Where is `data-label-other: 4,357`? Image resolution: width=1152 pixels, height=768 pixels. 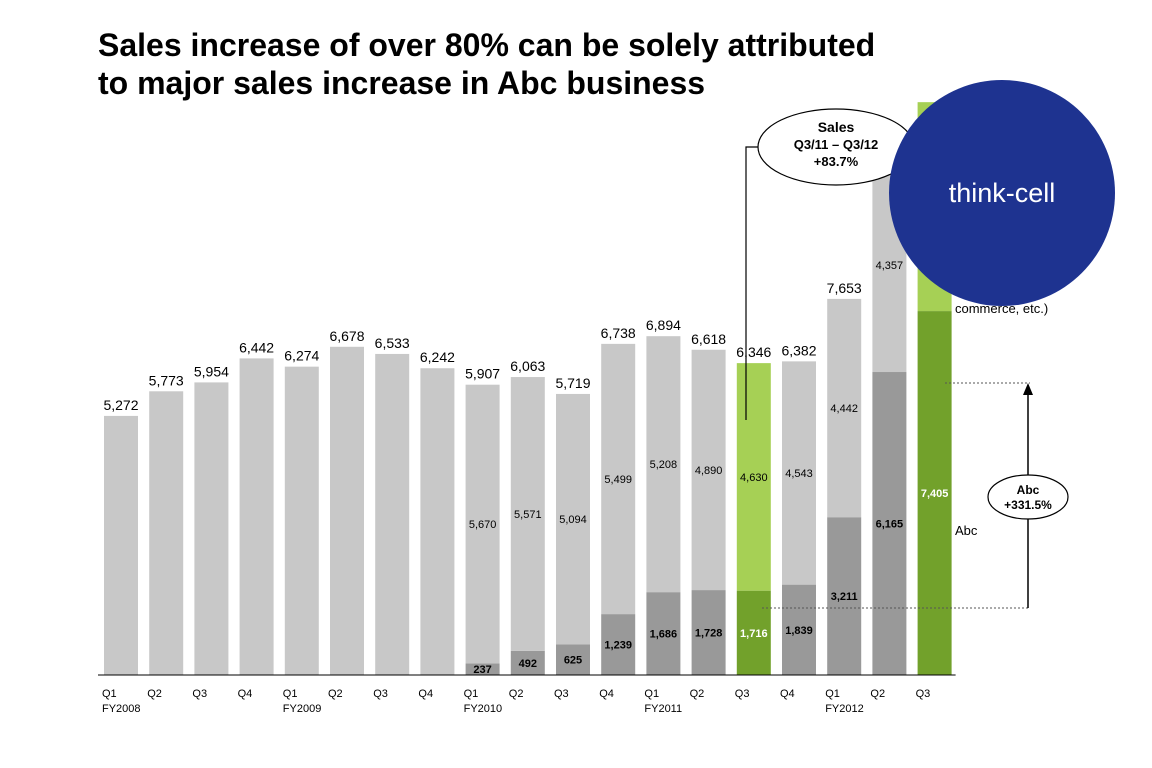 data-label-other: 4,357 is located at coordinates (890, 266).